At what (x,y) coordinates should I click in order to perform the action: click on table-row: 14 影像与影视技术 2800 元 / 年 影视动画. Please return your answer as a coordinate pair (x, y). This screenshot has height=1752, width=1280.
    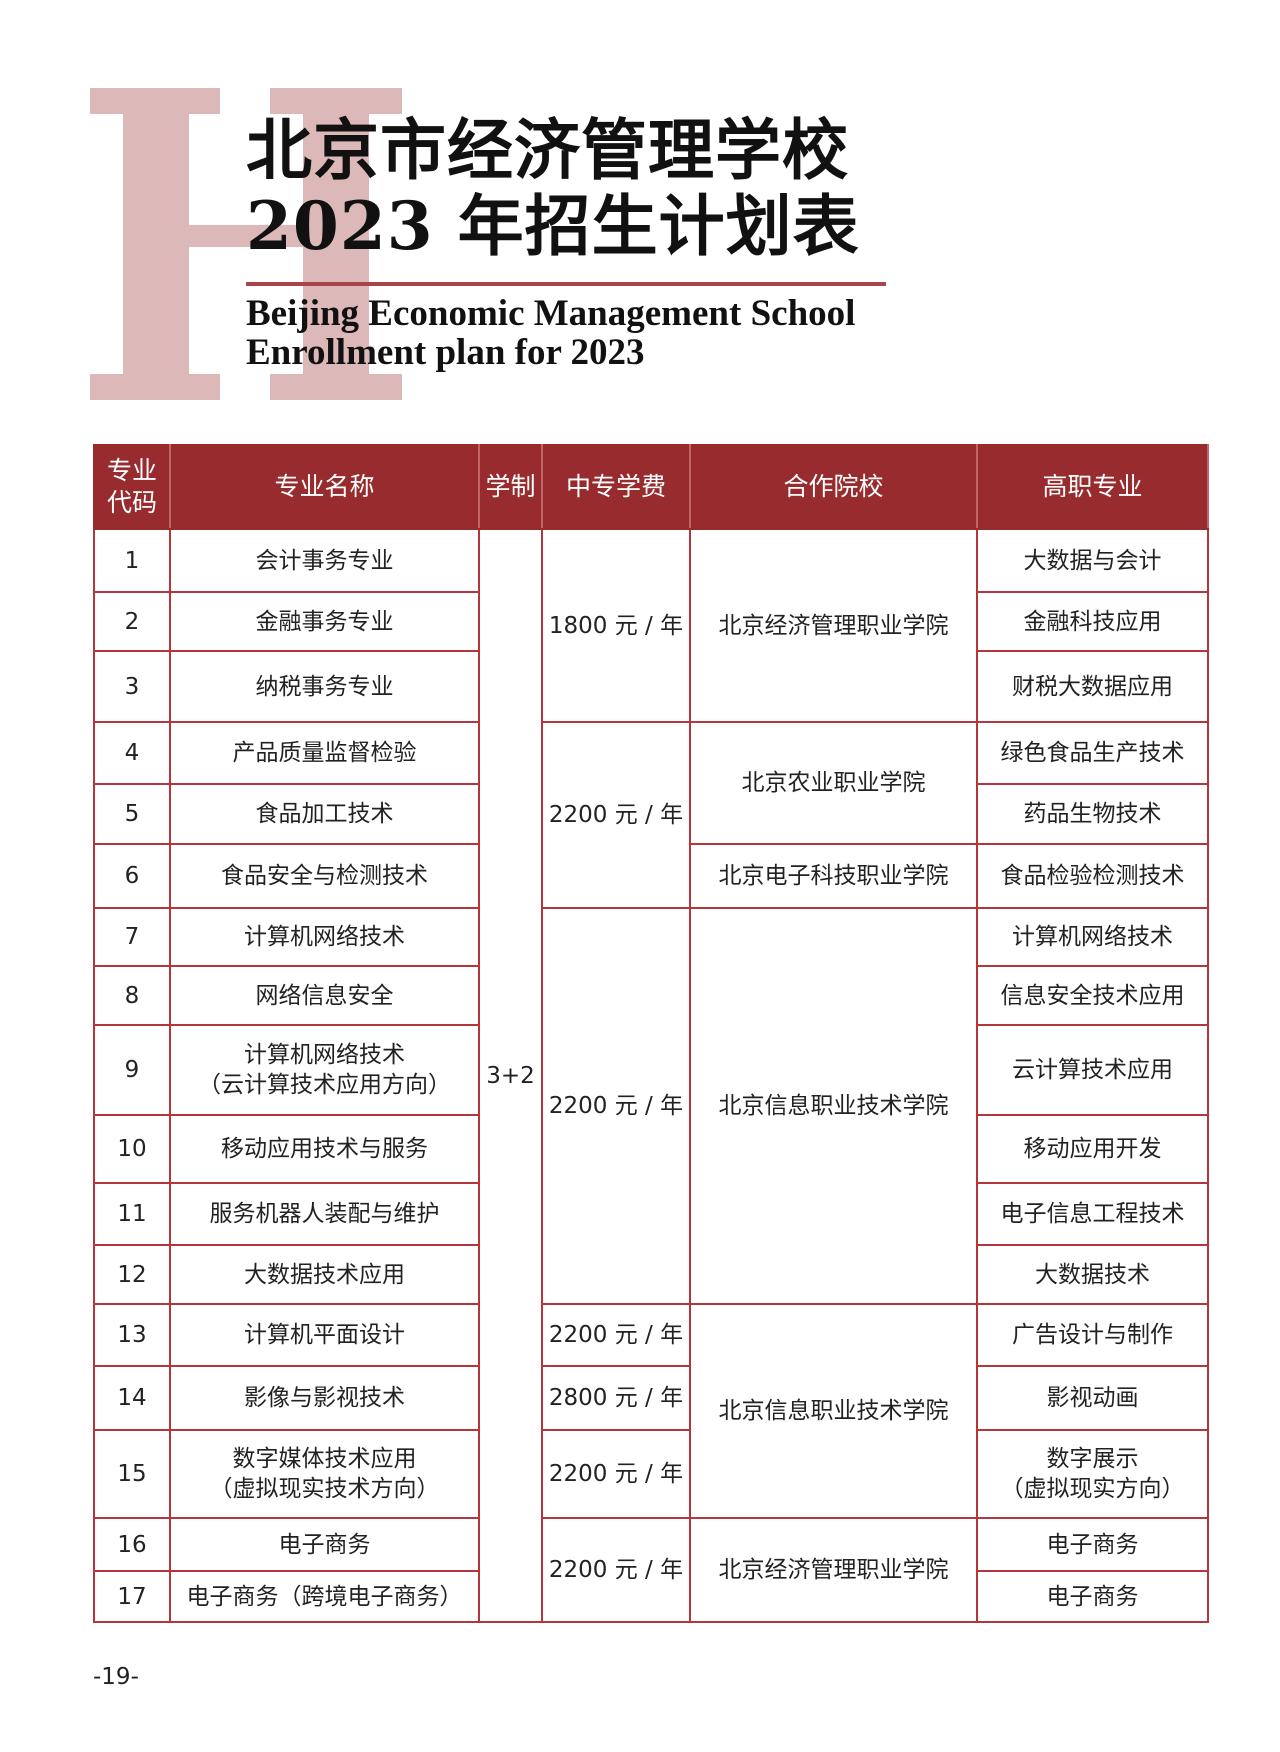
    Looking at the image, I should click on (651, 1398).